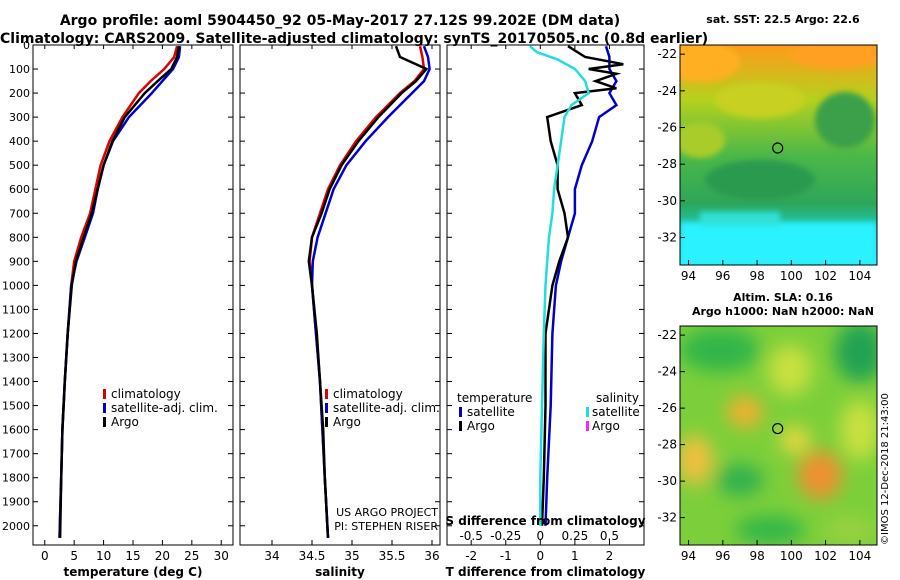  What do you see at coordinates (667, 91) in the screenshot?
I see `map-y-tick-label: -24` at bounding box center [667, 91].